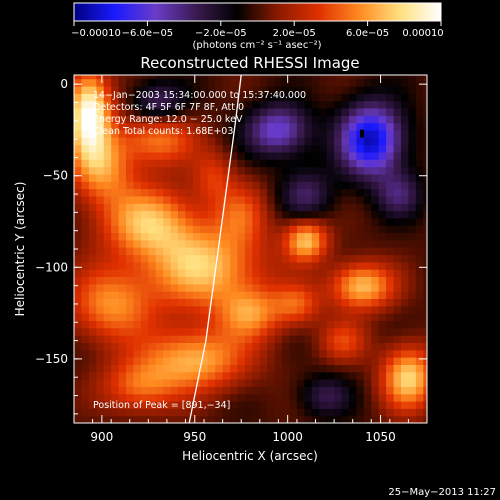  I want to click on colorbar-gradient, so click(257, 12).